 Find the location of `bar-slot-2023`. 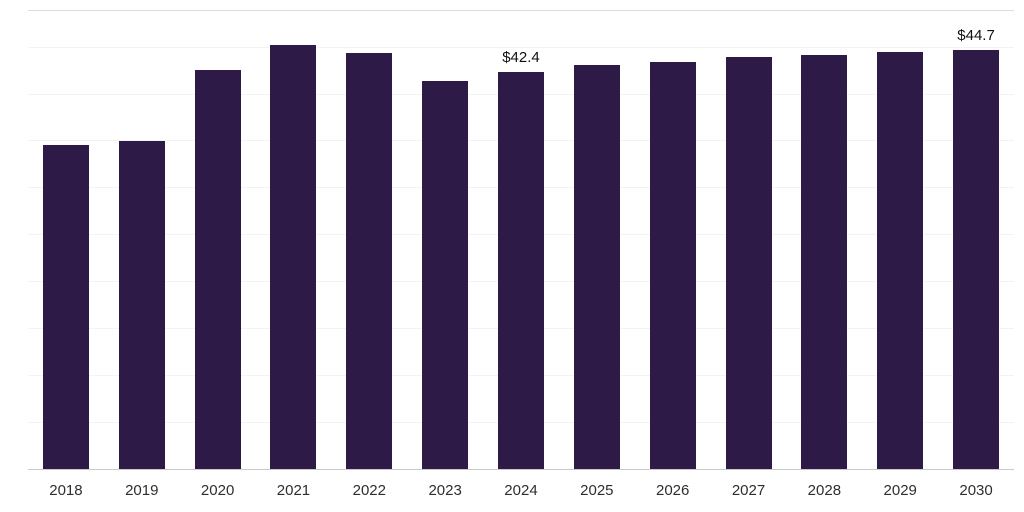

bar-slot-2023 is located at coordinates (445, 240).